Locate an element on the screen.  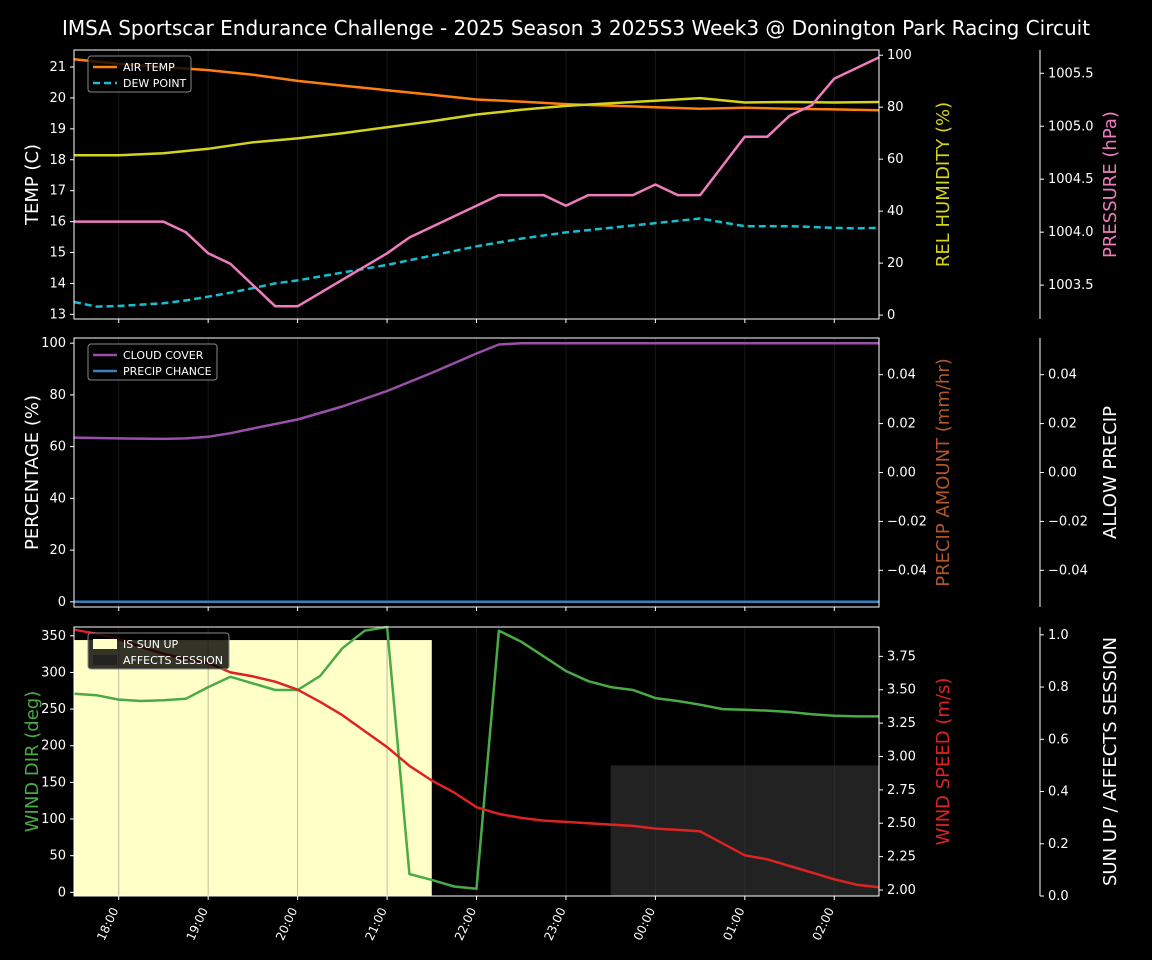
legend-label: CLOUD COVER is located at coordinates (163, 355).